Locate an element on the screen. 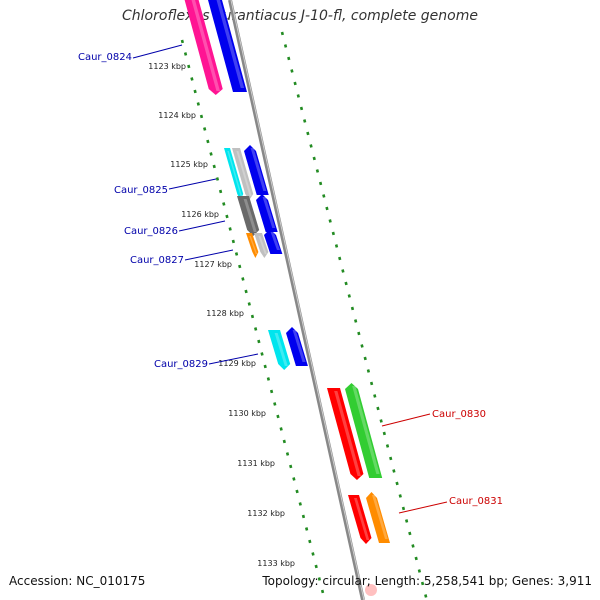  gene-label: Caur_0831 is located at coordinates (476, 501).